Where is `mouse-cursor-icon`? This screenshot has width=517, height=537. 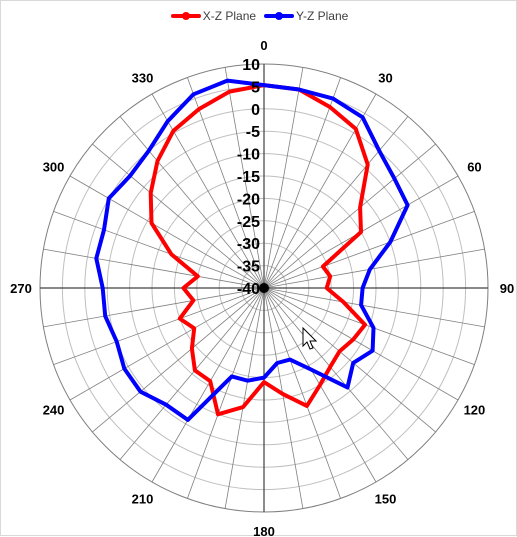
mouse-cursor-icon is located at coordinates (310, 338).